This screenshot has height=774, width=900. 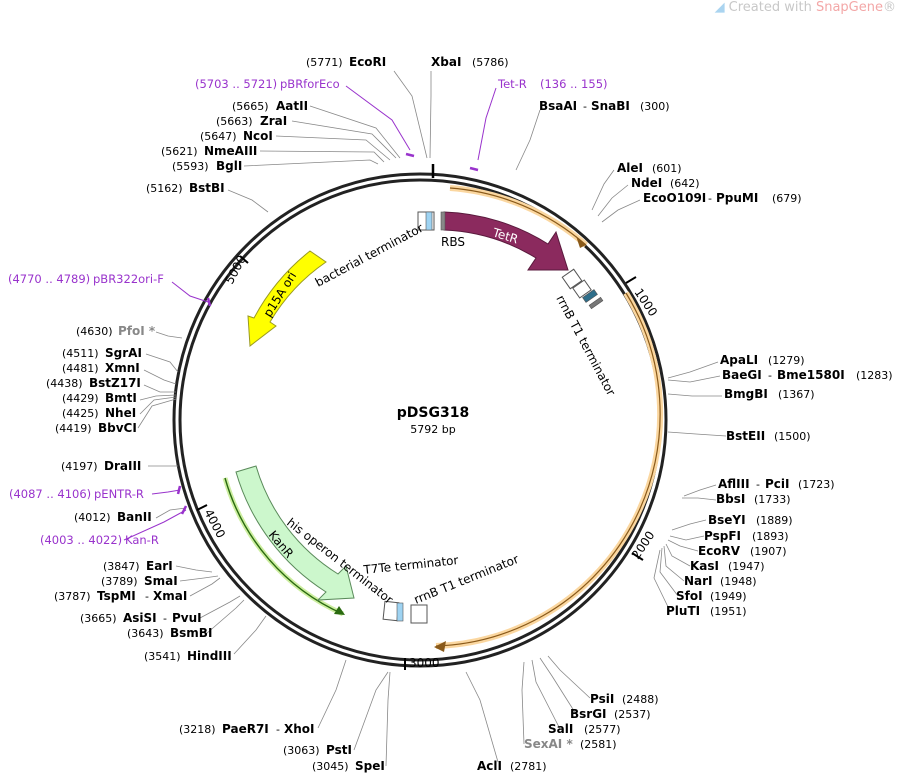 I want to click on site-pos: (1893), so click(x=770, y=536).